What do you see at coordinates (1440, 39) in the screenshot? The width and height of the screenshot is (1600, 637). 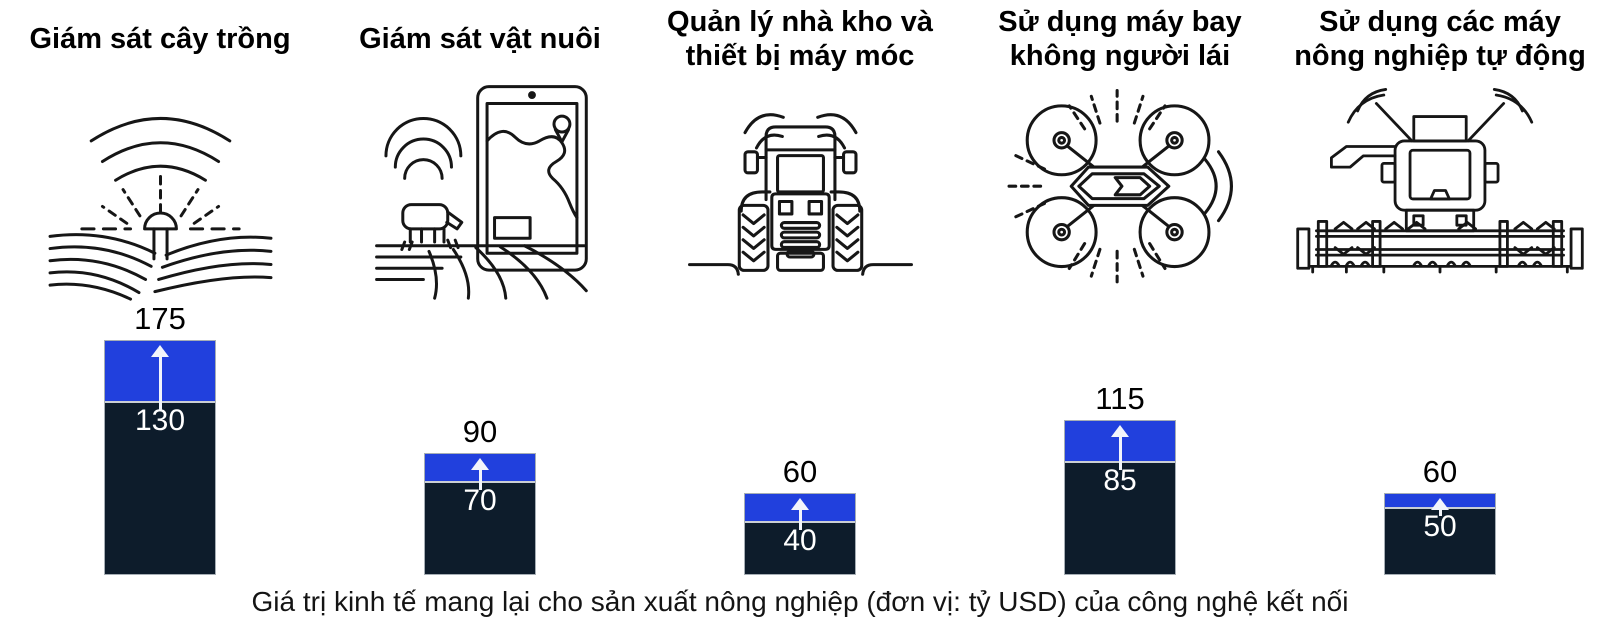 I see `column-title: Sử dụng các máy nông nghiệp tự động` at bounding box center [1440, 39].